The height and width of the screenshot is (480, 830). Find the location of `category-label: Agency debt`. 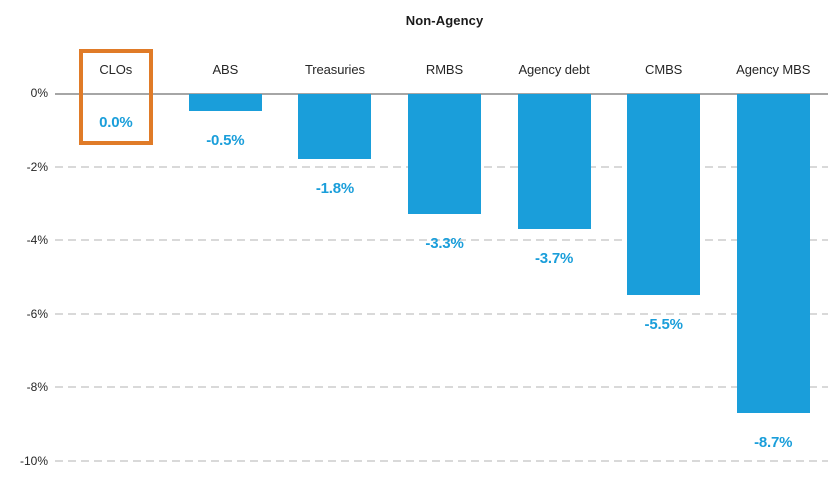

category-label: Agency debt is located at coordinates (554, 69).